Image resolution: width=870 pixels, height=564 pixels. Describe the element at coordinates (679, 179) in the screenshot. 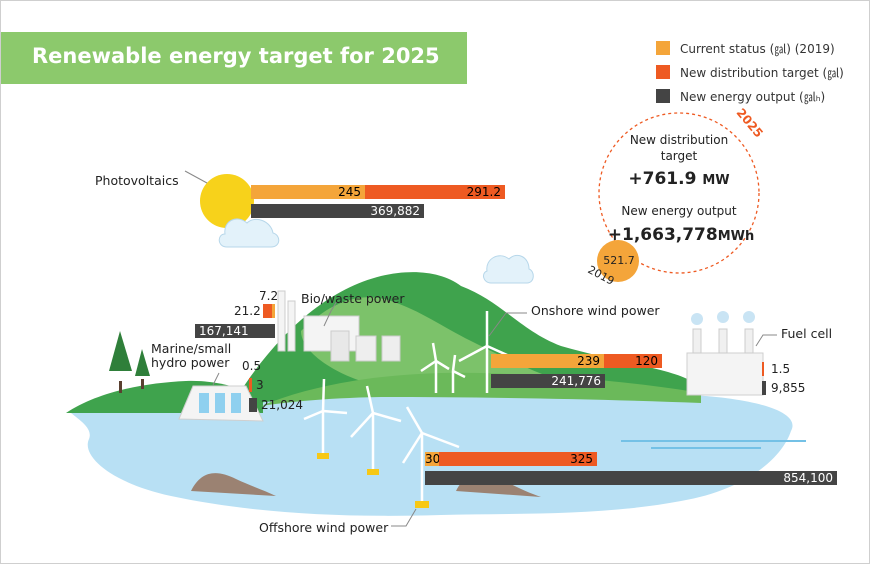

I see `summary-dist-value: +761.9 MW` at that location.